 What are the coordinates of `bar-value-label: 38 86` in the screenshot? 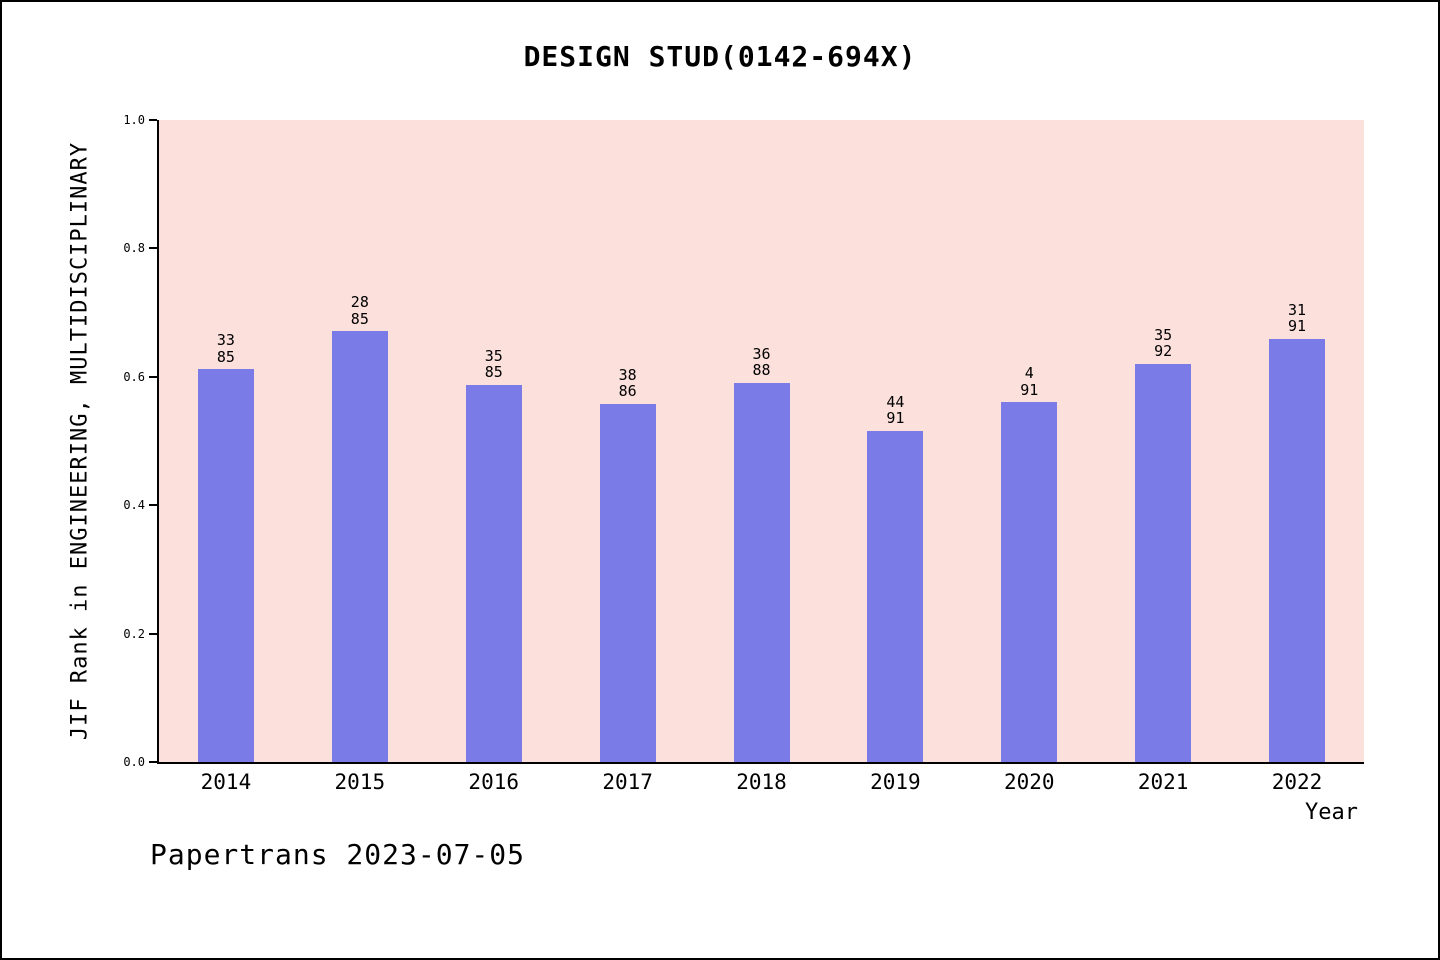 It's located at (628, 383).